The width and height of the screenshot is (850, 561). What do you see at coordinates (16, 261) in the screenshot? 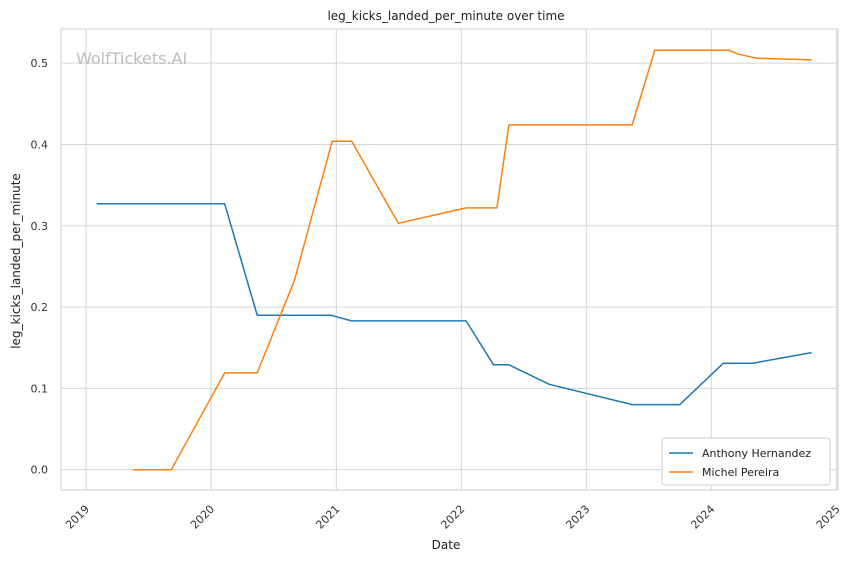
I see `y-axis-label: leg_kicks_landed_per_minute` at bounding box center [16, 261].